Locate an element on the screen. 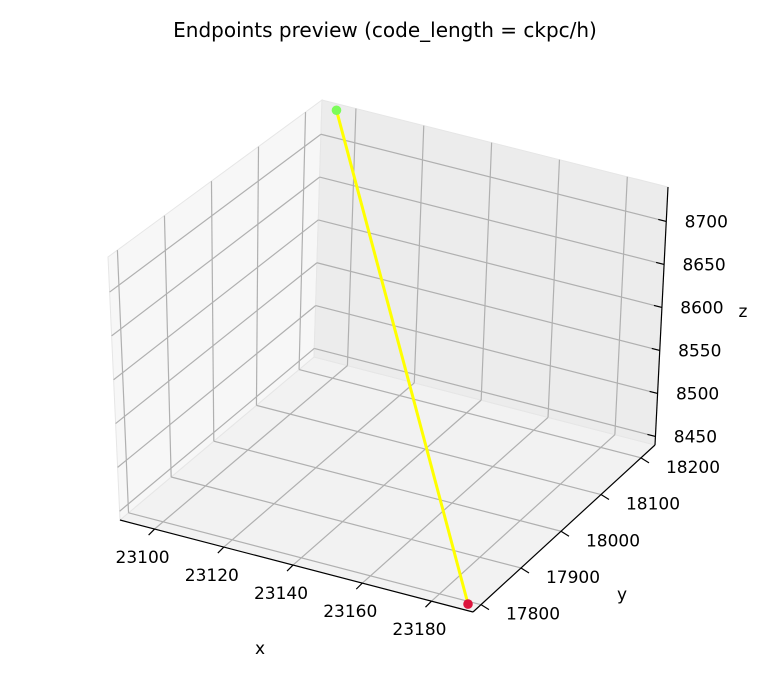 The width and height of the screenshot is (770, 700). x-tick-label: 23140 is located at coordinates (281, 594).